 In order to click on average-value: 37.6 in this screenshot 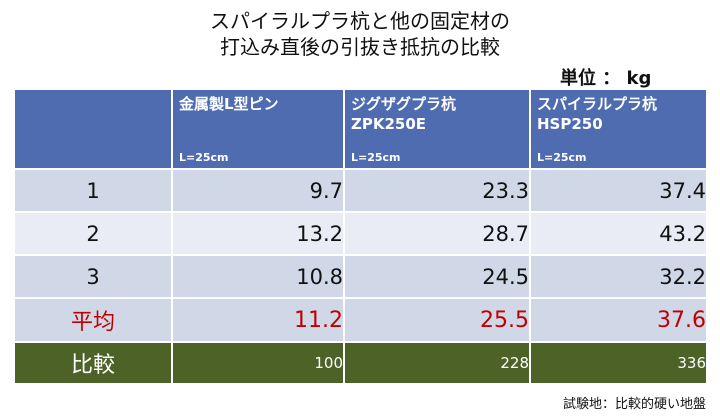, I will do `click(618, 320)`.